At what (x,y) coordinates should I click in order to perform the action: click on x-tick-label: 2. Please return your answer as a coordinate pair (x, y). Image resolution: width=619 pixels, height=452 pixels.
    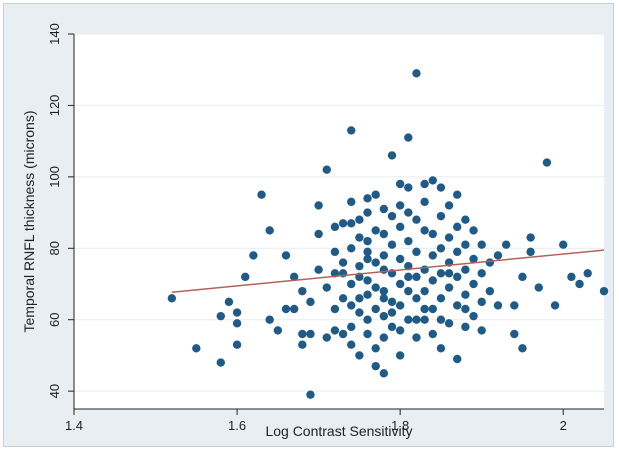
    Looking at the image, I should click on (563, 425).